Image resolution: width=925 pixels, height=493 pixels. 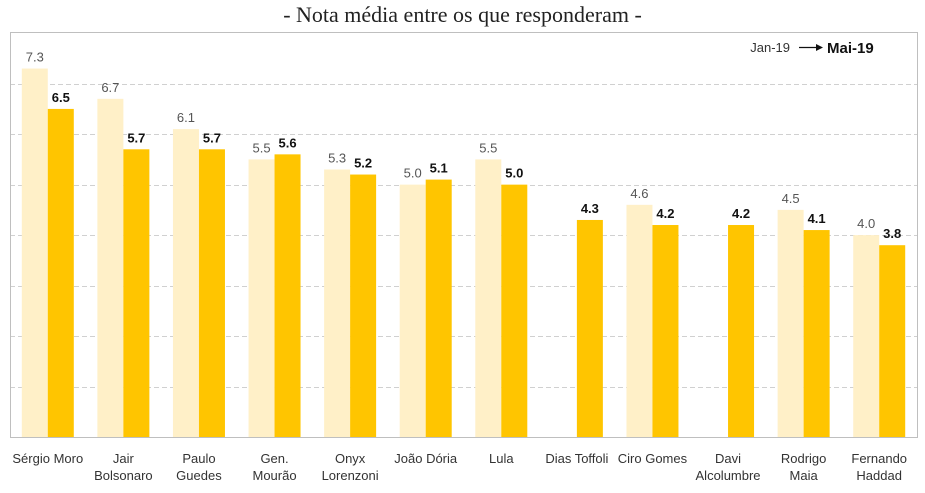 I want to click on x-tick-label: Alcolumbre, so click(x=728, y=475).